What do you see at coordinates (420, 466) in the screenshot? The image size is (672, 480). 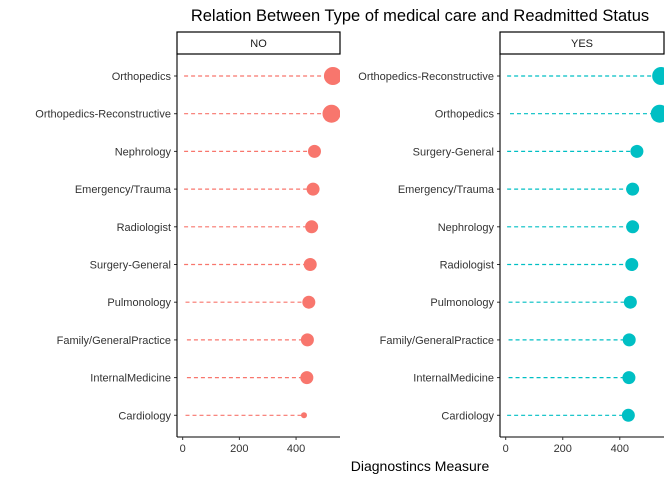 I see `x-axis-title: Diagnostincs Measure` at bounding box center [420, 466].